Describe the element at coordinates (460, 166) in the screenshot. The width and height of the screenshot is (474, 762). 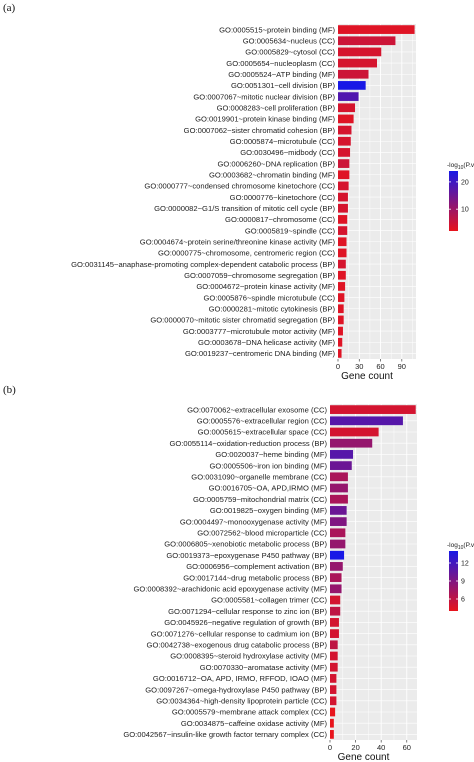
I see `panel-a-legend-title: -log10(P.value)` at that location.